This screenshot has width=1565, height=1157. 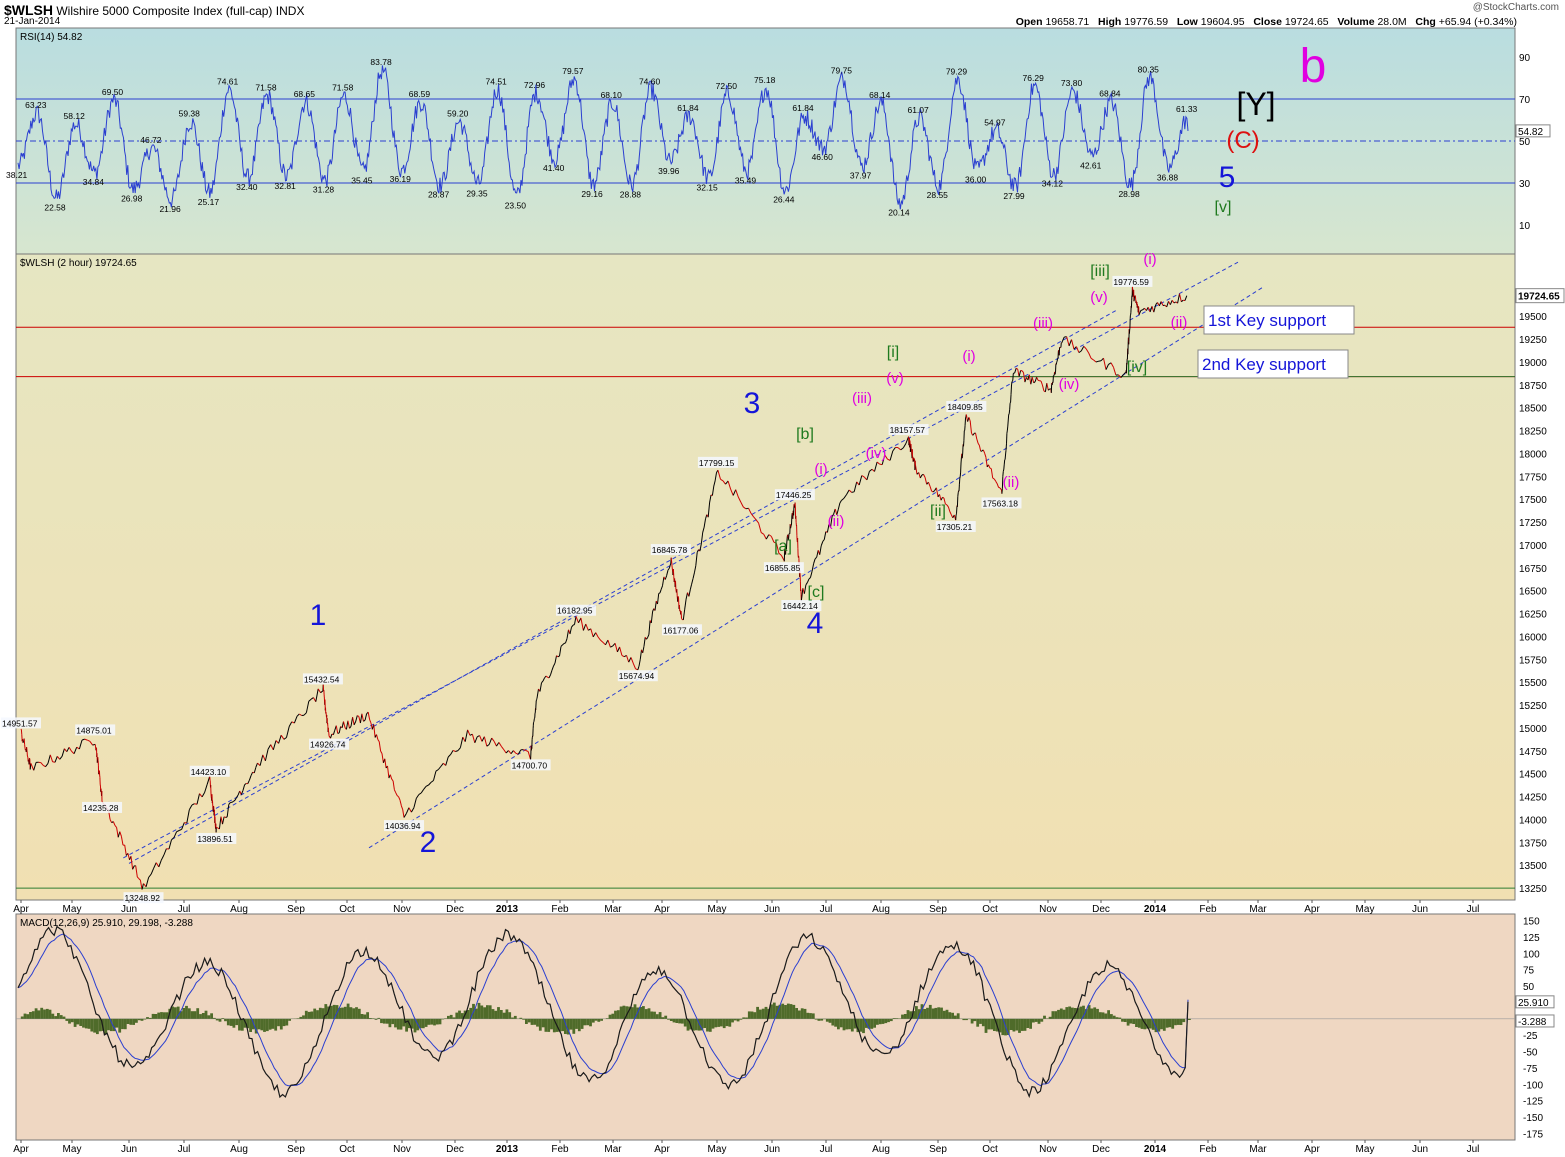 What do you see at coordinates (1533, 317) in the screenshot?
I see `price-tick-label: 19500` at bounding box center [1533, 317].